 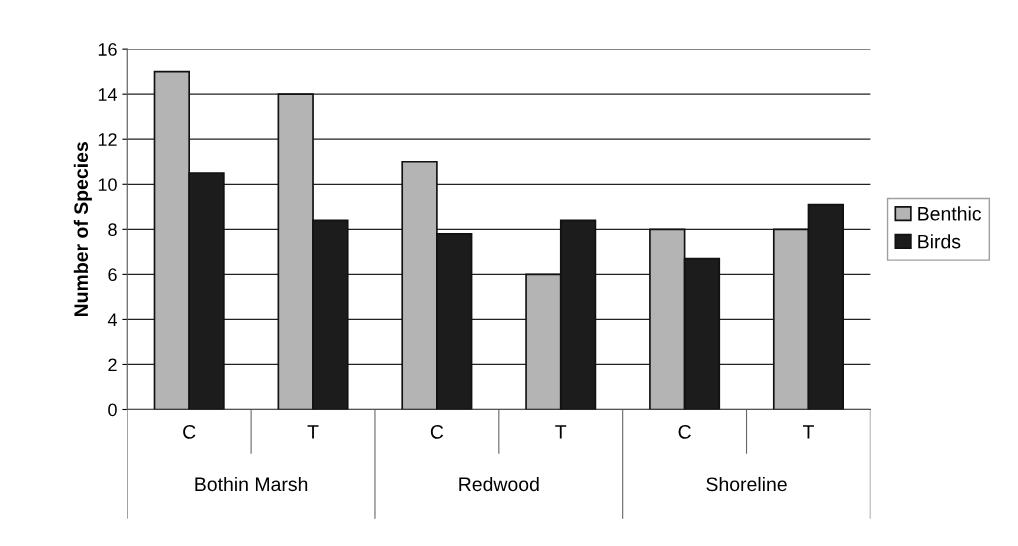 I want to click on text: Redwood, so click(x=499, y=484).